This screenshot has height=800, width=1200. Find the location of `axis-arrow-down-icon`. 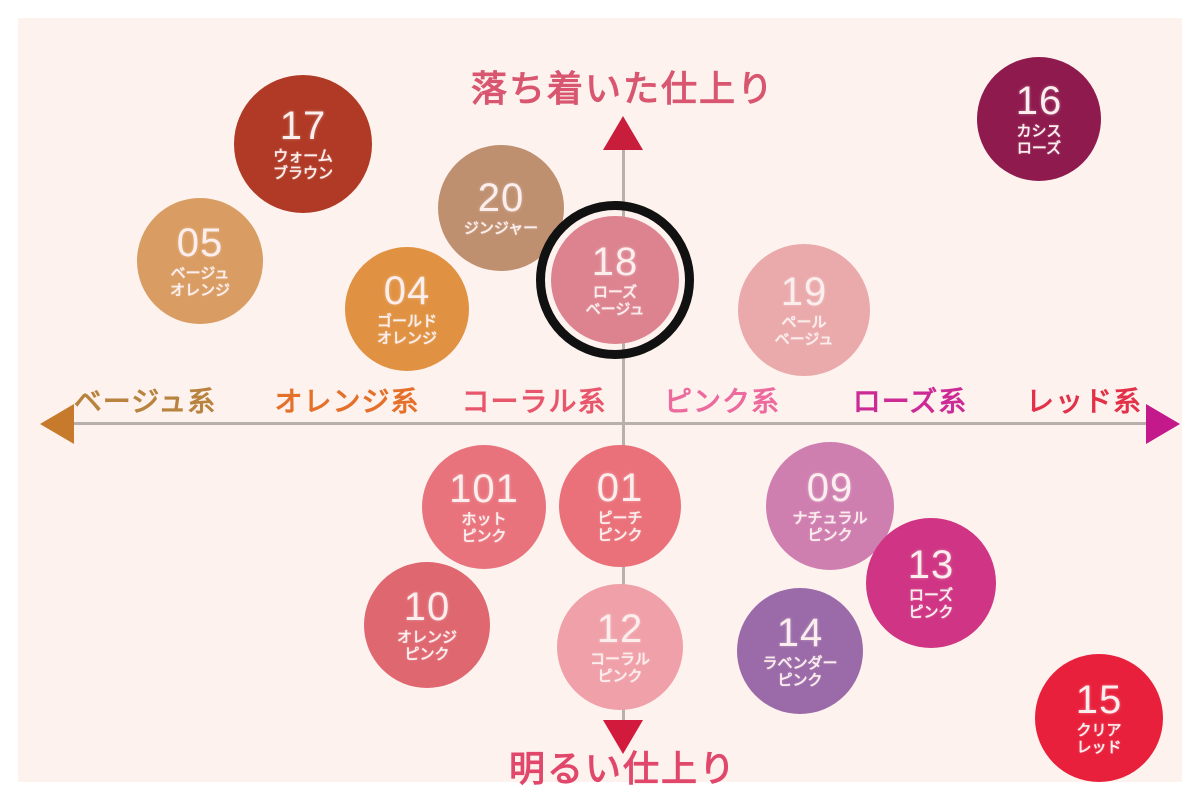

axis-arrow-down-icon is located at coordinates (623, 737).